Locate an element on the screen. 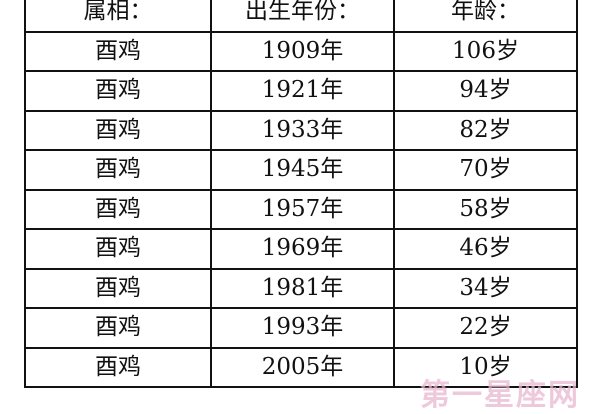 This screenshot has height=414, width=600. age-cell: 34岁 is located at coordinates (485, 288).